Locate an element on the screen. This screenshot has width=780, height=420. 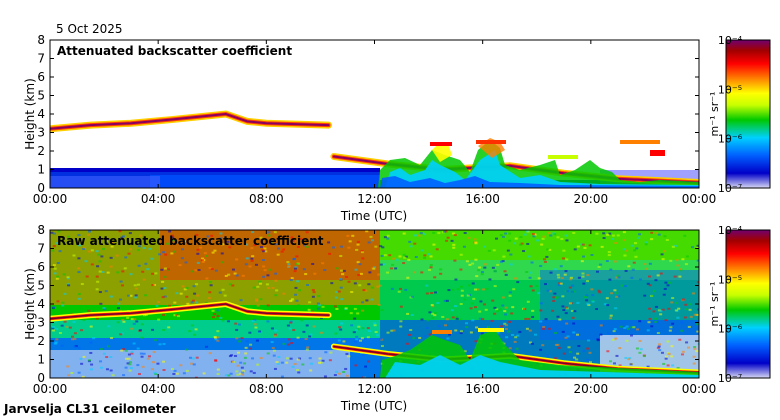
y-tick-label: 0 is located at coordinates (41, 188).